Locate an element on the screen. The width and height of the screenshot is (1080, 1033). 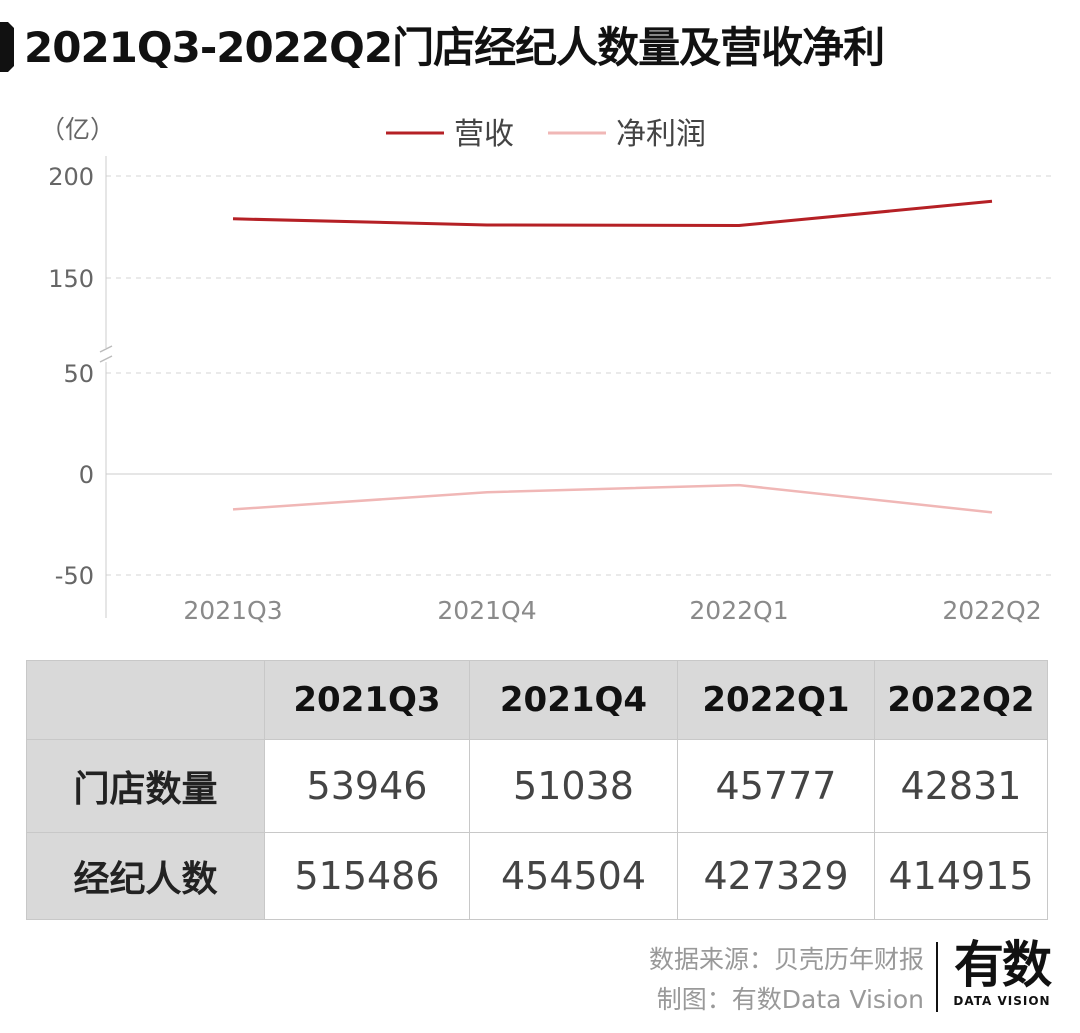
row-label: 经纪人数 is located at coordinates (145, 876).